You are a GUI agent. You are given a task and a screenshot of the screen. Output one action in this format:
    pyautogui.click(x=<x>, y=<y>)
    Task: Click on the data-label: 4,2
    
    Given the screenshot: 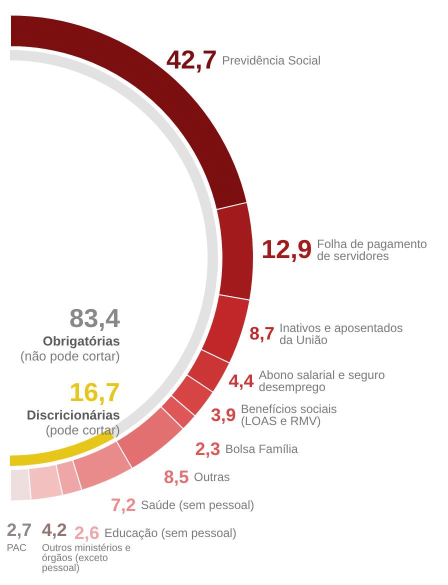 What is the action you would take?
    pyautogui.click(x=54, y=530)
    